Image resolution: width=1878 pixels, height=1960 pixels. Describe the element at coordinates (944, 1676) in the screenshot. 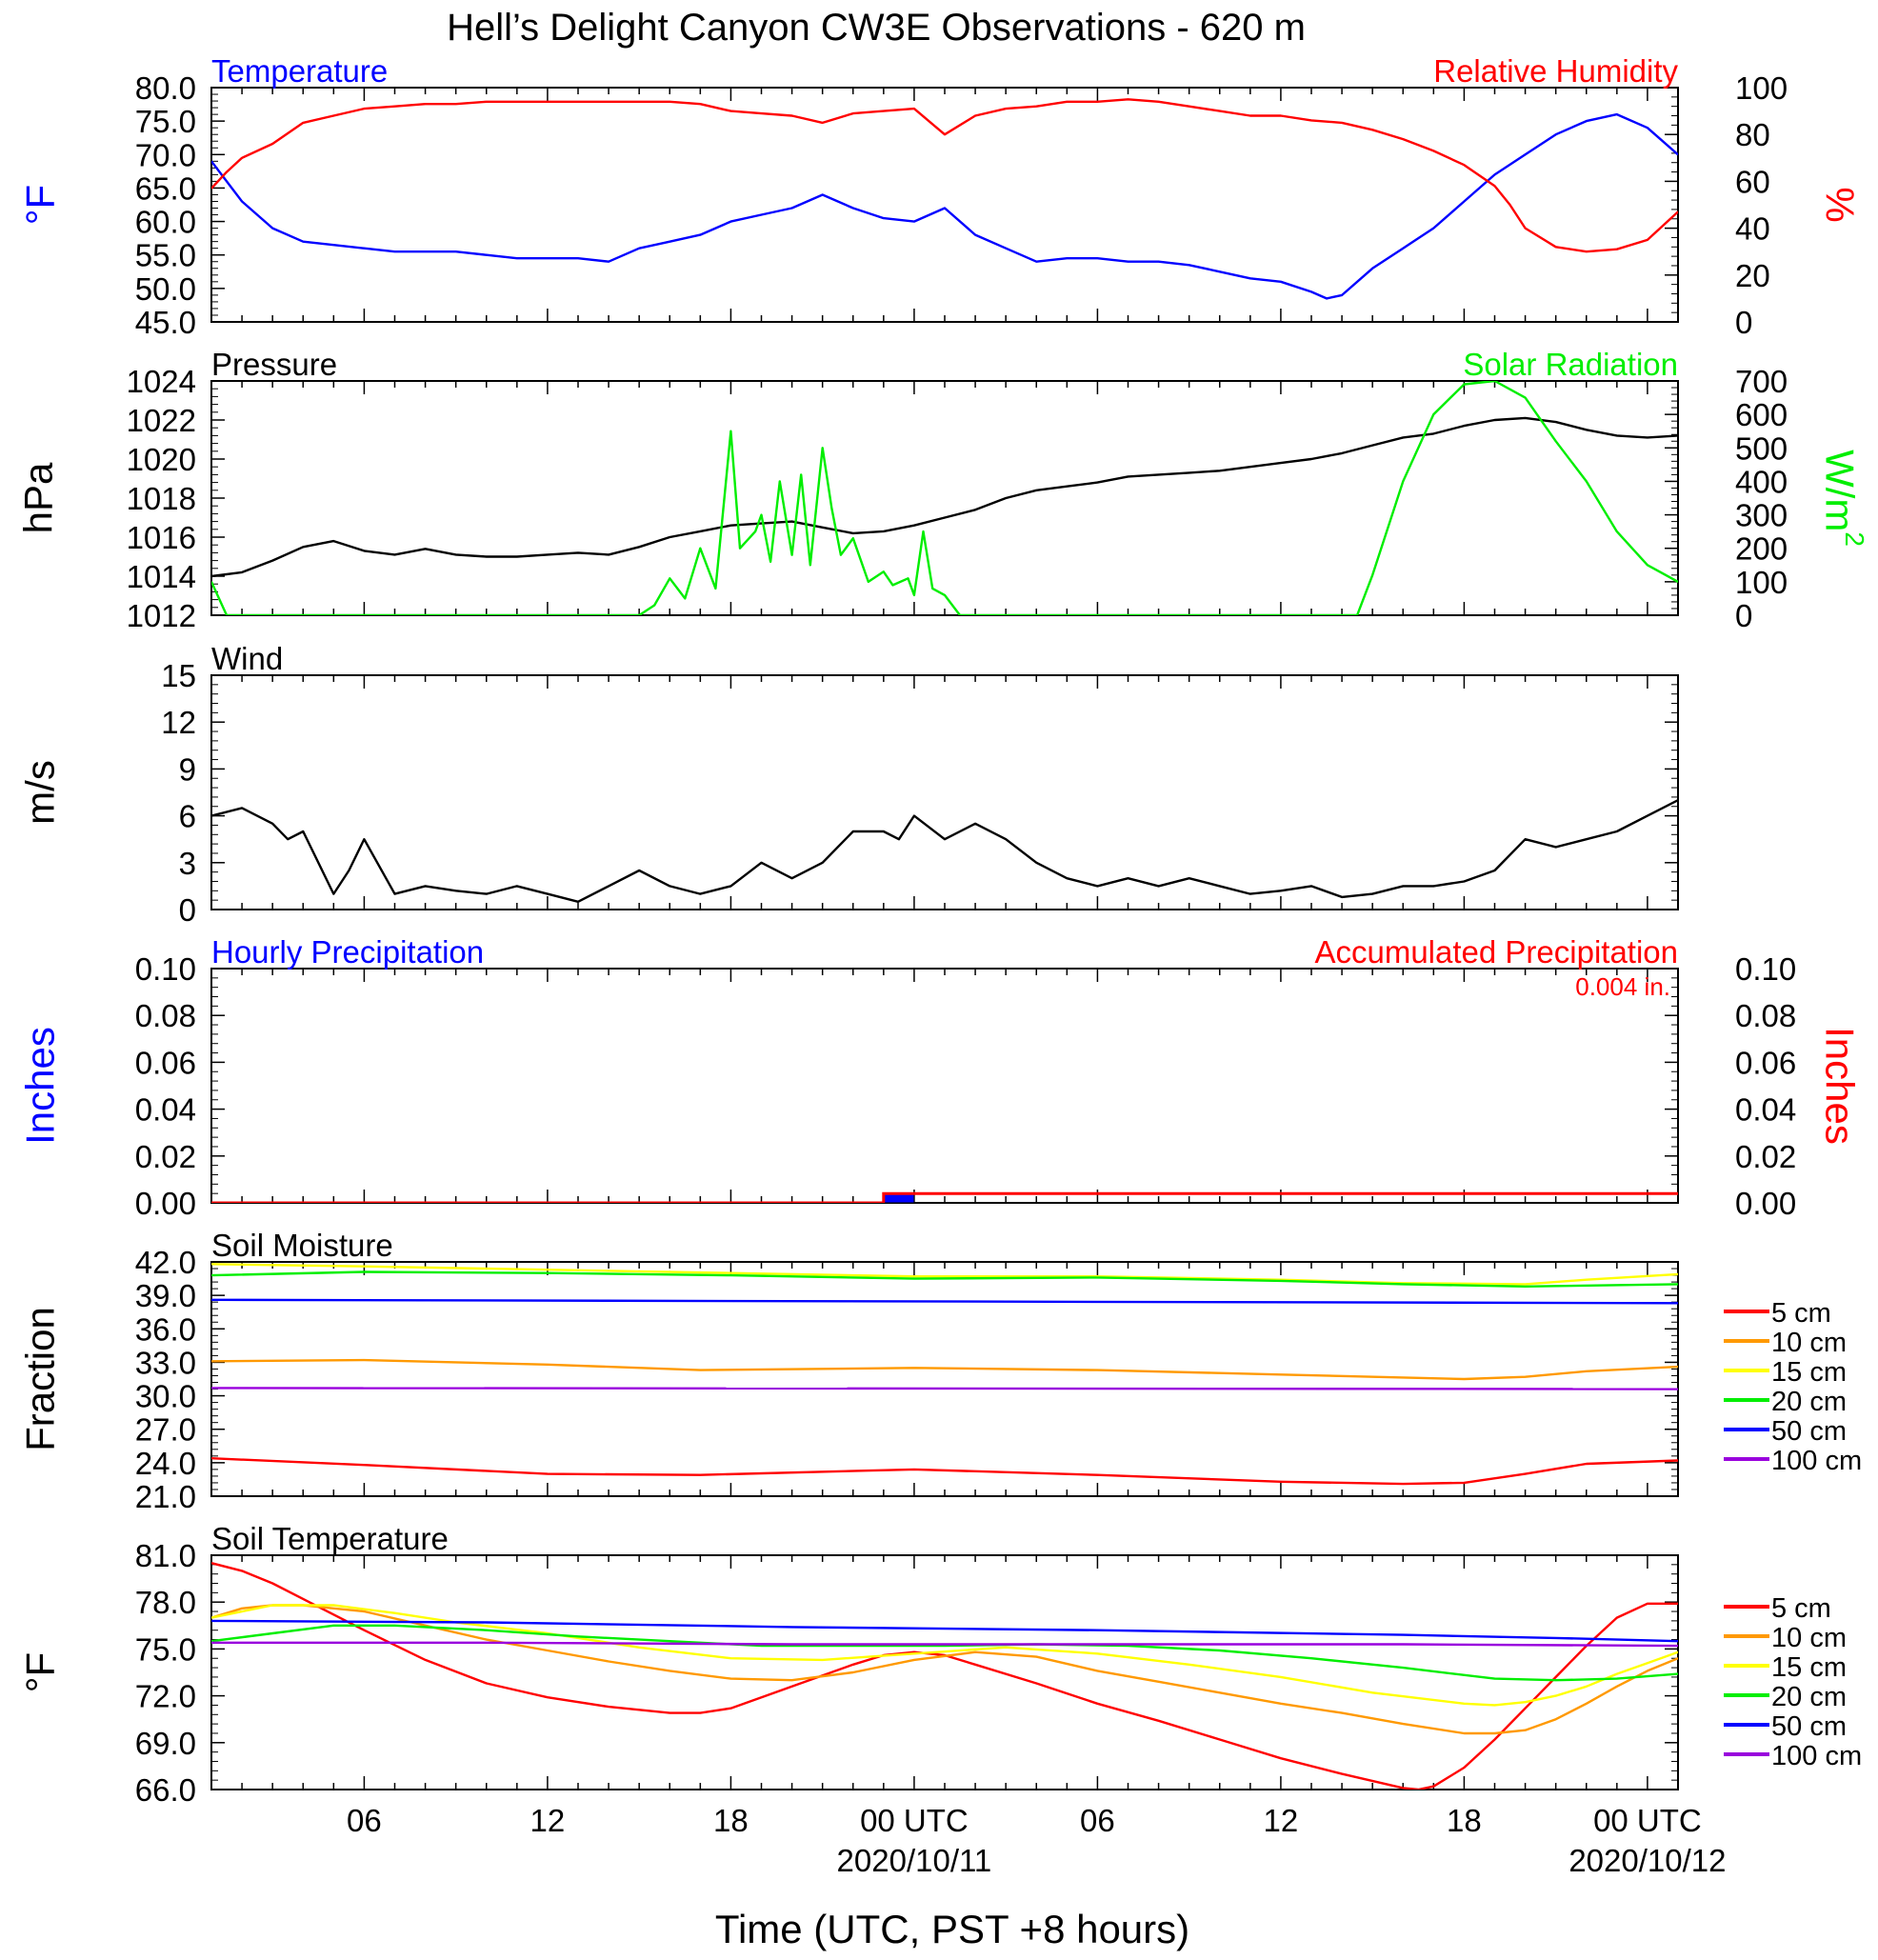

I see `series-line-5-cm` at that location.